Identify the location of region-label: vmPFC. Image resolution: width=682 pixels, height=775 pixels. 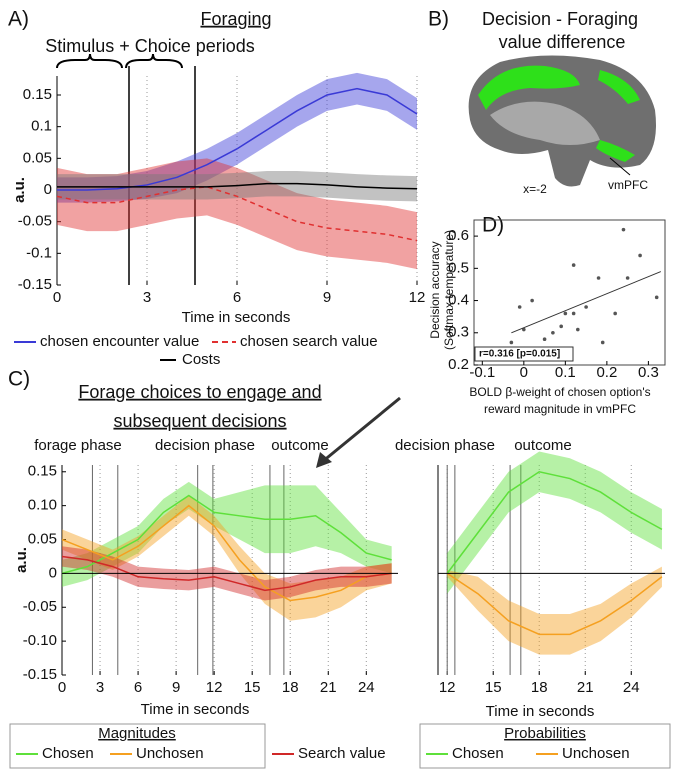
(628, 185).